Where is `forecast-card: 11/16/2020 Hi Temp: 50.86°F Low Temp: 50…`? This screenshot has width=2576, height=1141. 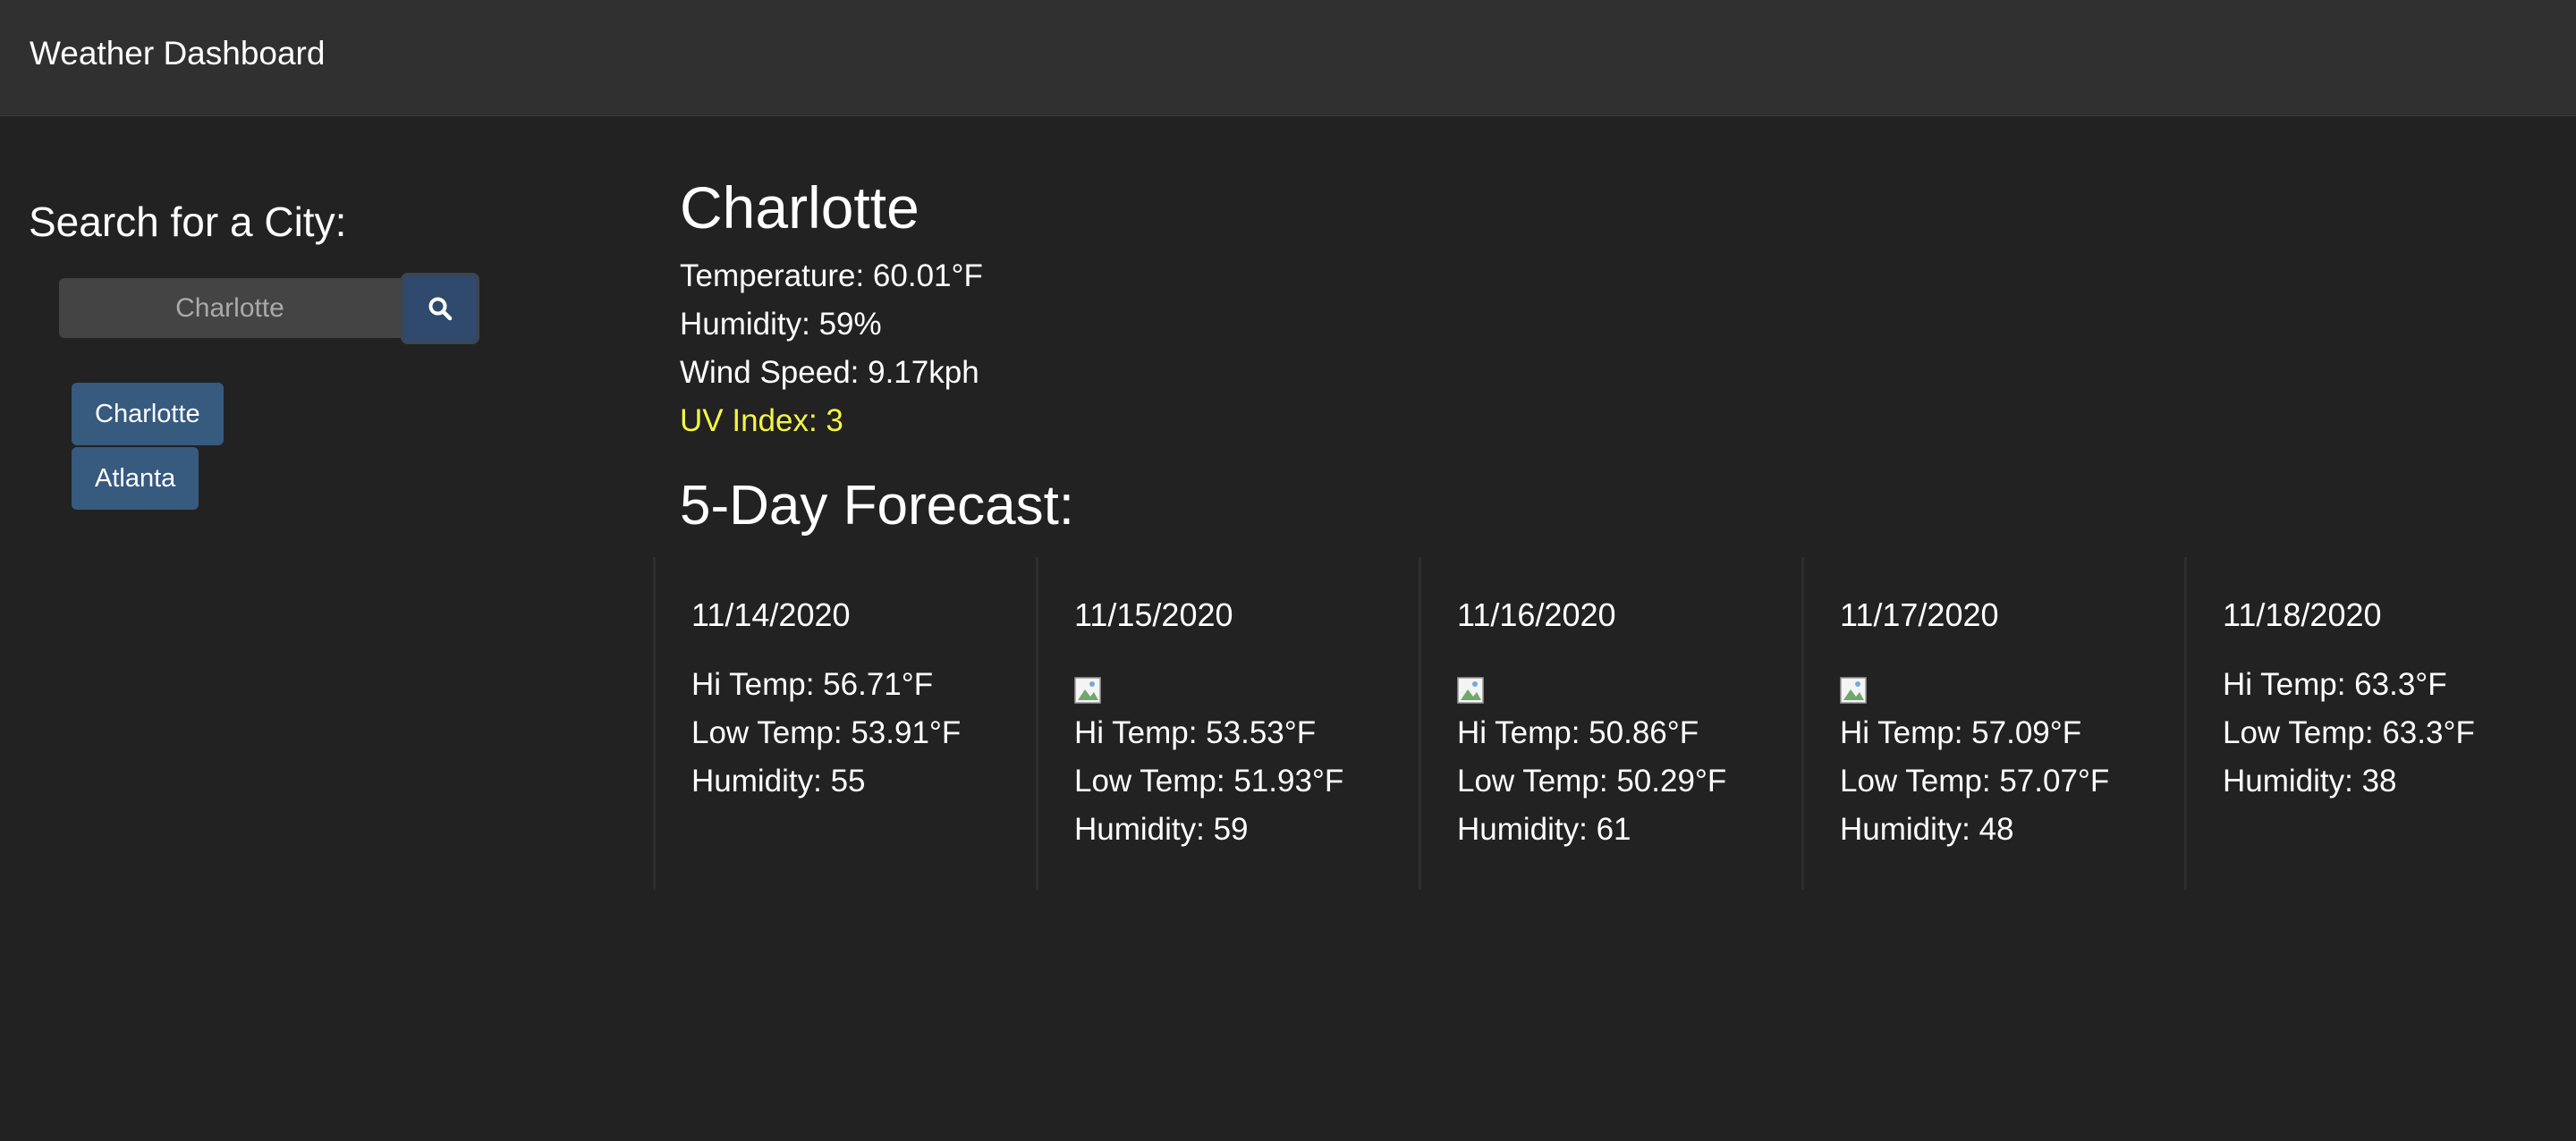
forecast-card: 11/16/2020 Hi Temp: 50.86°F Low Temp: 50… is located at coordinates (1610, 723).